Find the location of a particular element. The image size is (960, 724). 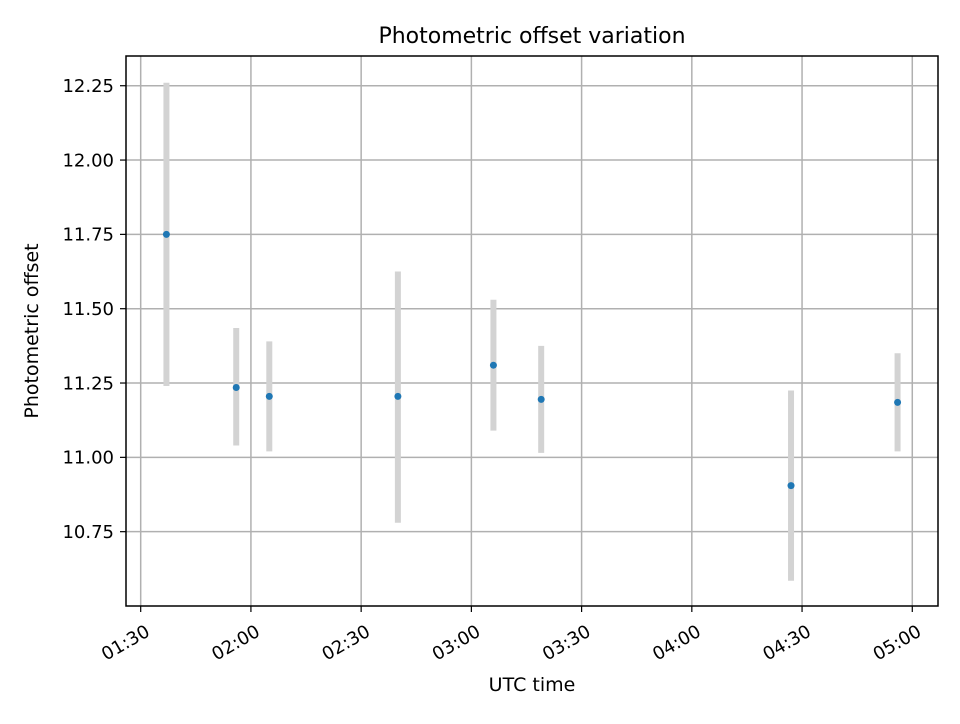

y-axis-label: Photometric offset is located at coordinates (32, 330).